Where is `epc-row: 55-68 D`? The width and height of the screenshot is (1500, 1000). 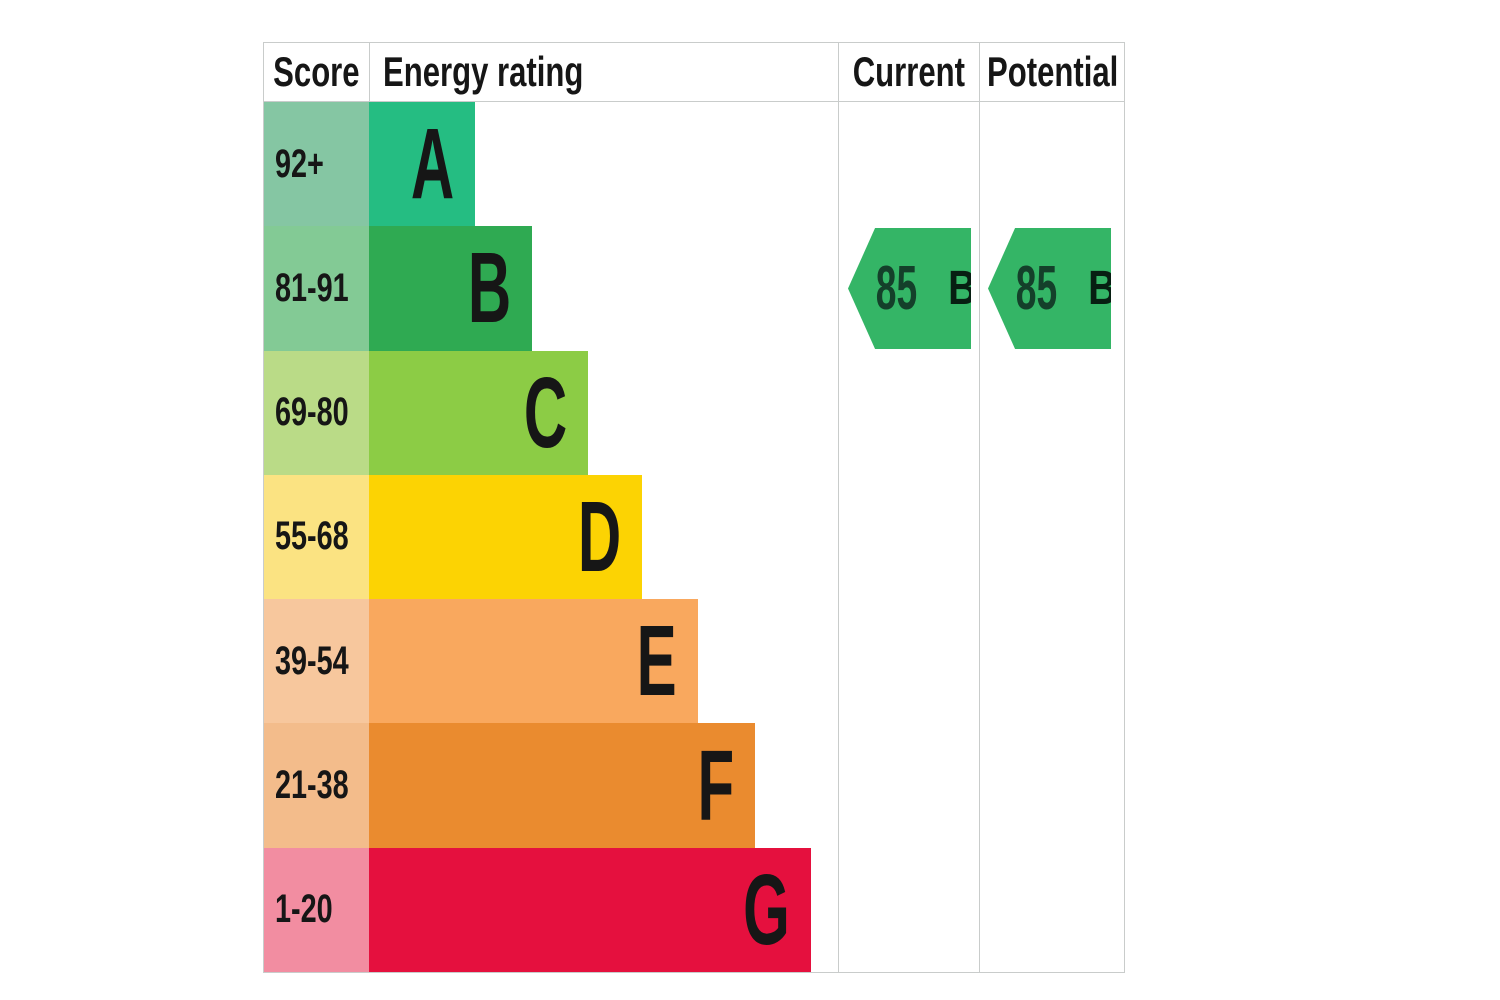 epc-row: 55-68 D is located at coordinates (551, 537).